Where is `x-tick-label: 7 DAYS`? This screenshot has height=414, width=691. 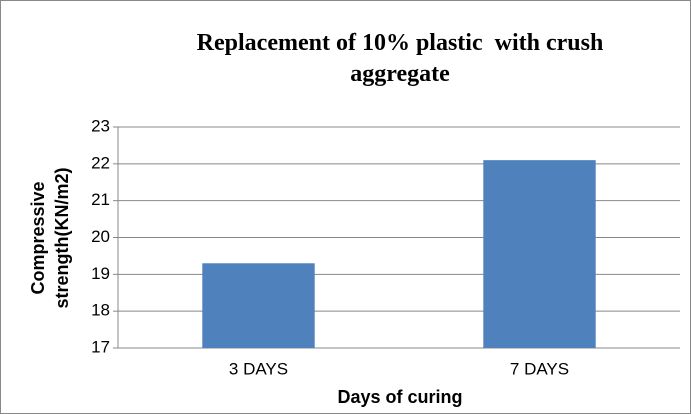 x-tick-label: 7 DAYS is located at coordinates (539, 368).